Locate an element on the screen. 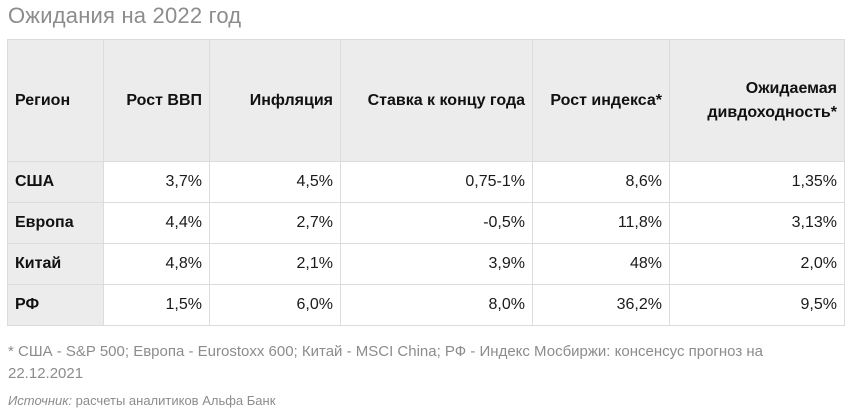 The height and width of the screenshot is (415, 850). table-row: РФ 1,5% 6,0% 8,0% 36,2% 9,5% is located at coordinates (426, 305).